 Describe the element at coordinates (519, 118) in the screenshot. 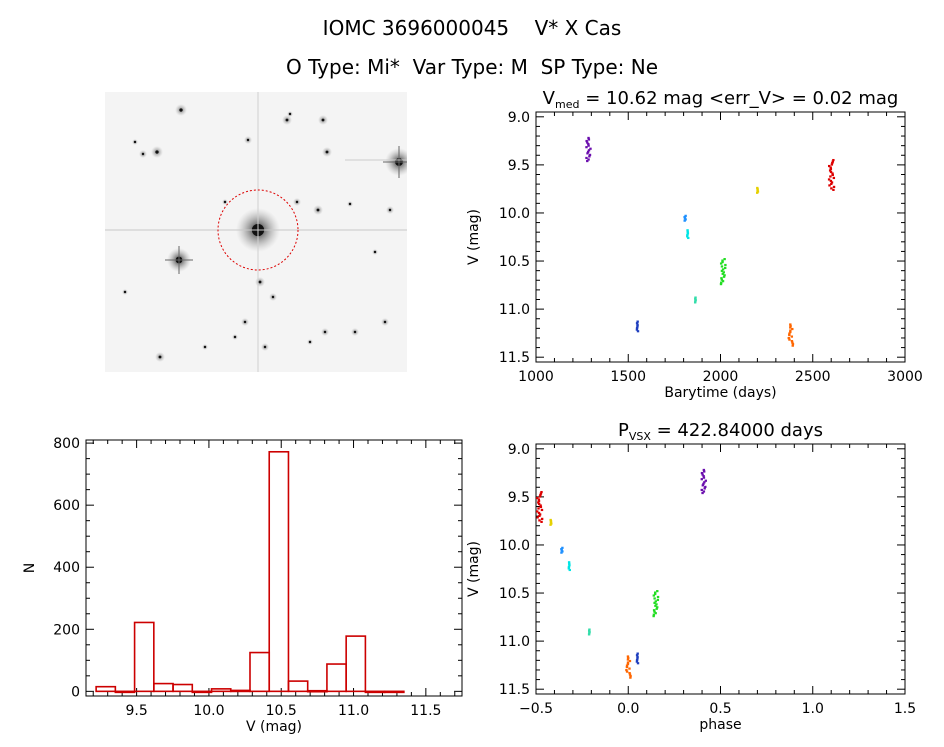

I see `y-tick-label: 9.0` at that location.